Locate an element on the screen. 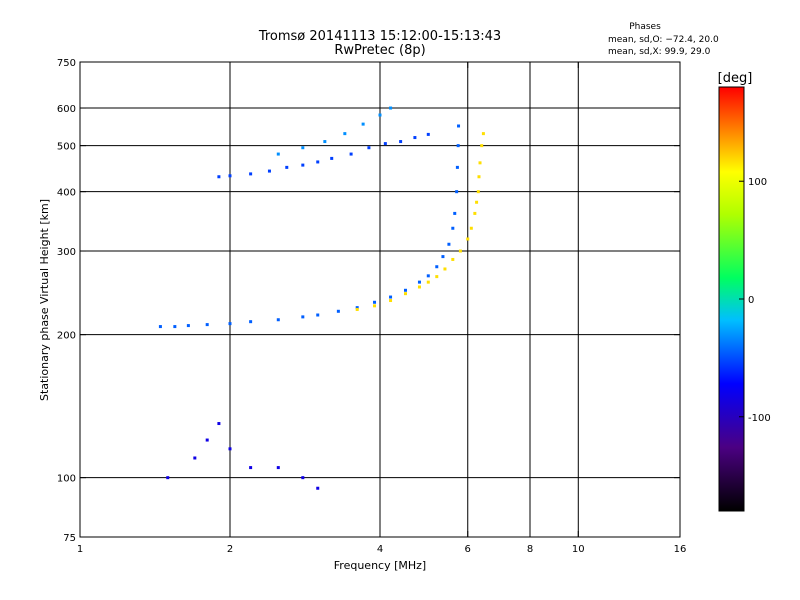  colorbar-label: [deg] is located at coordinates (735, 78).